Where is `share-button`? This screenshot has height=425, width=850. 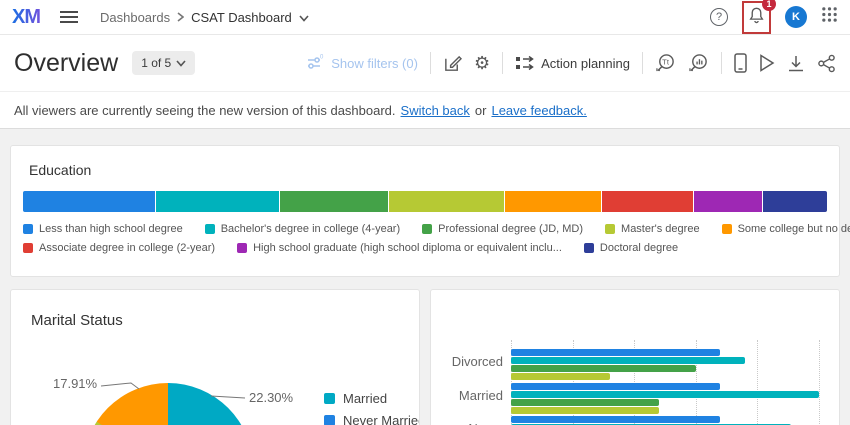
share-button is located at coordinates (826, 63).